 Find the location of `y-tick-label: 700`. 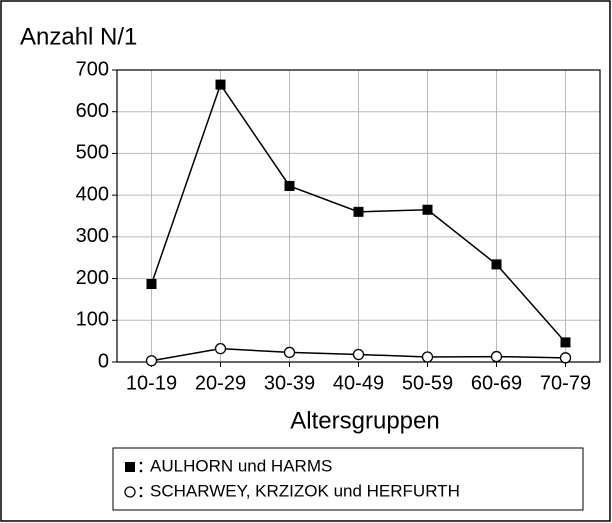

y-tick-label: 700 is located at coordinates (92, 69).